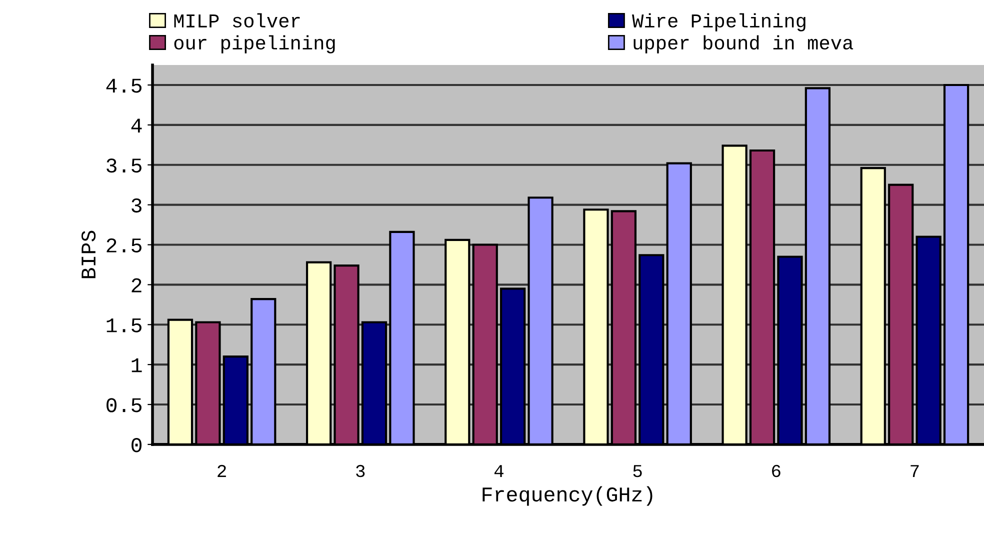 This screenshot has width=984, height=542. I want to click on legend-label: MILP solver, so click(237, 20).